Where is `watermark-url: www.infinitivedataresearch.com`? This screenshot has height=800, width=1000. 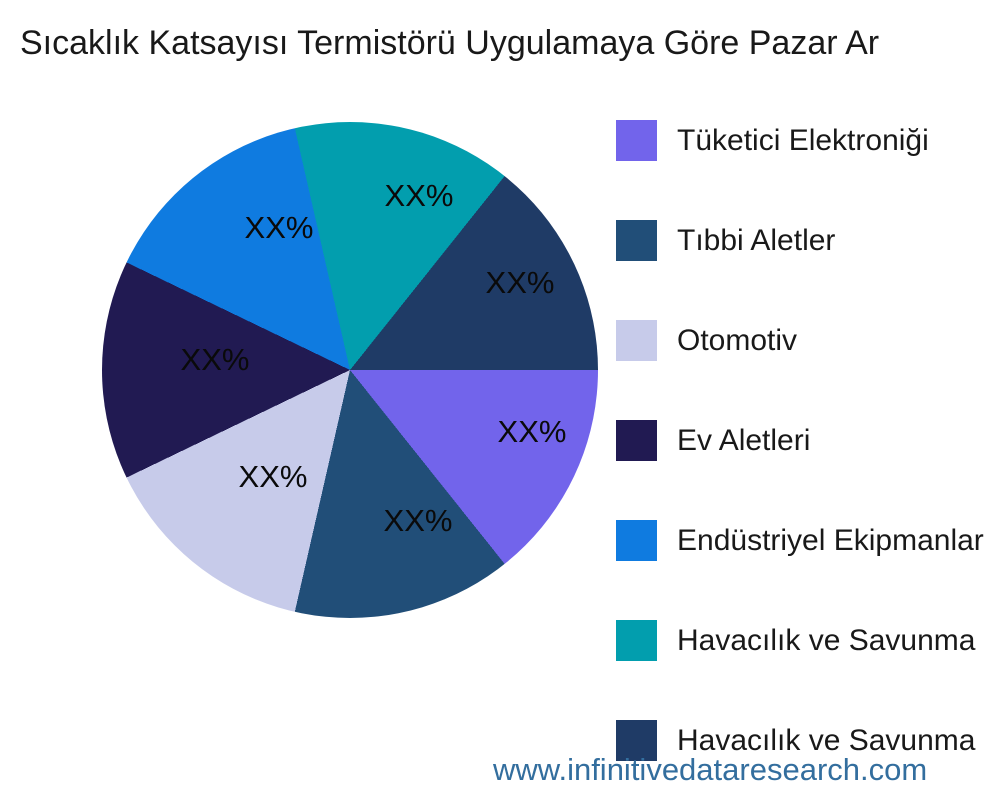 watermark-url: www.infinitivedataresearch.com is located at coordinates (710, 769).